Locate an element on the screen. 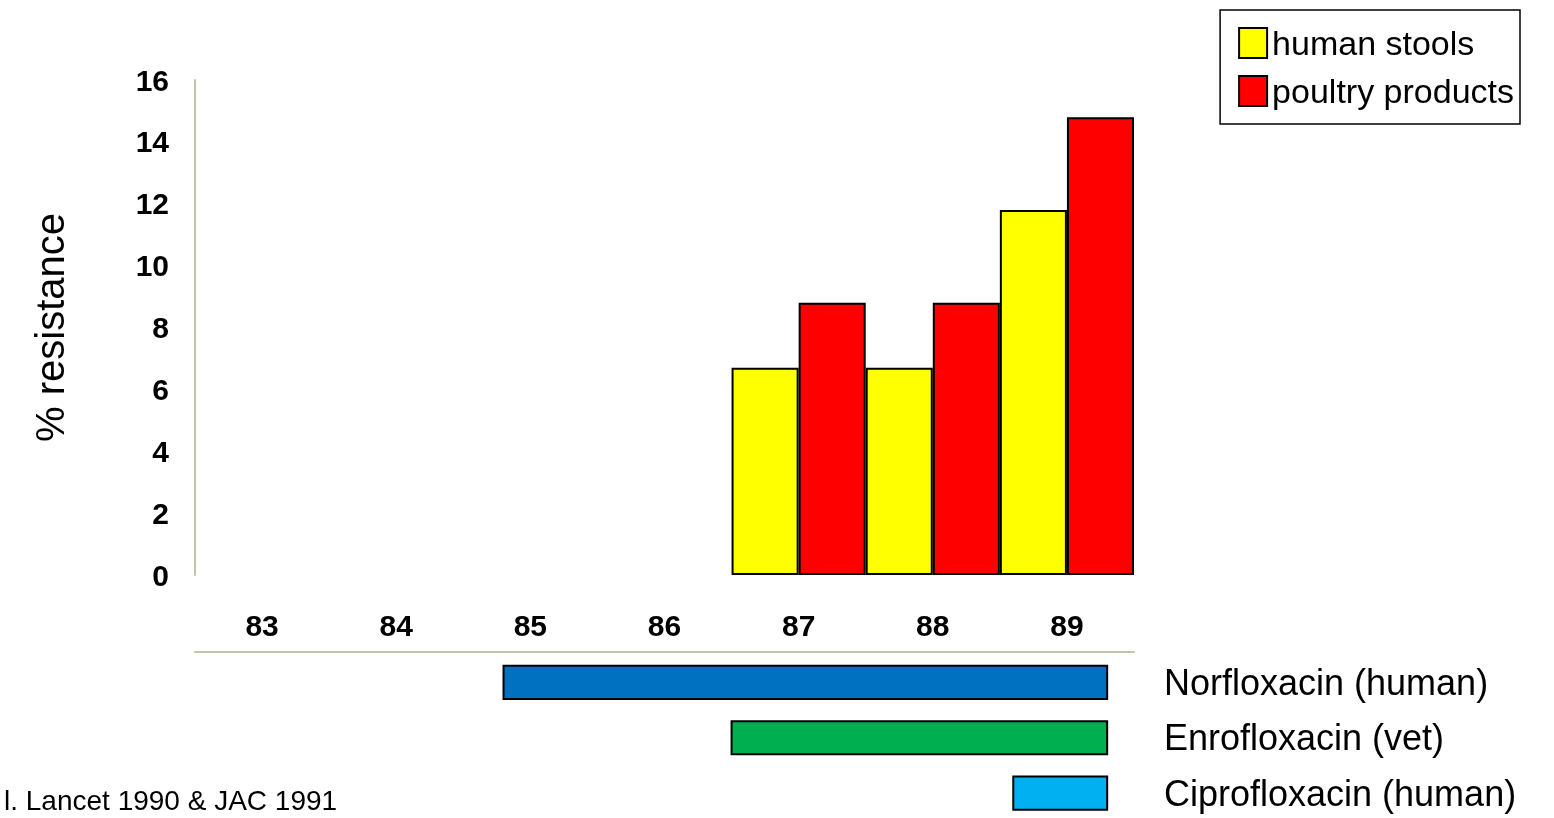  y-tick-label: Norfloxacin (human) is located at coordinates (1326, 682).